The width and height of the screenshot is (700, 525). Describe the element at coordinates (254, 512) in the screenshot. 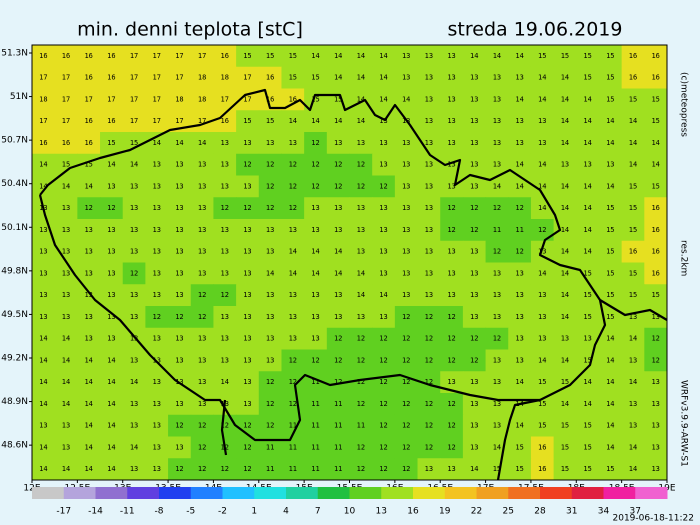

I see `colorbar-label: 1` at that location.